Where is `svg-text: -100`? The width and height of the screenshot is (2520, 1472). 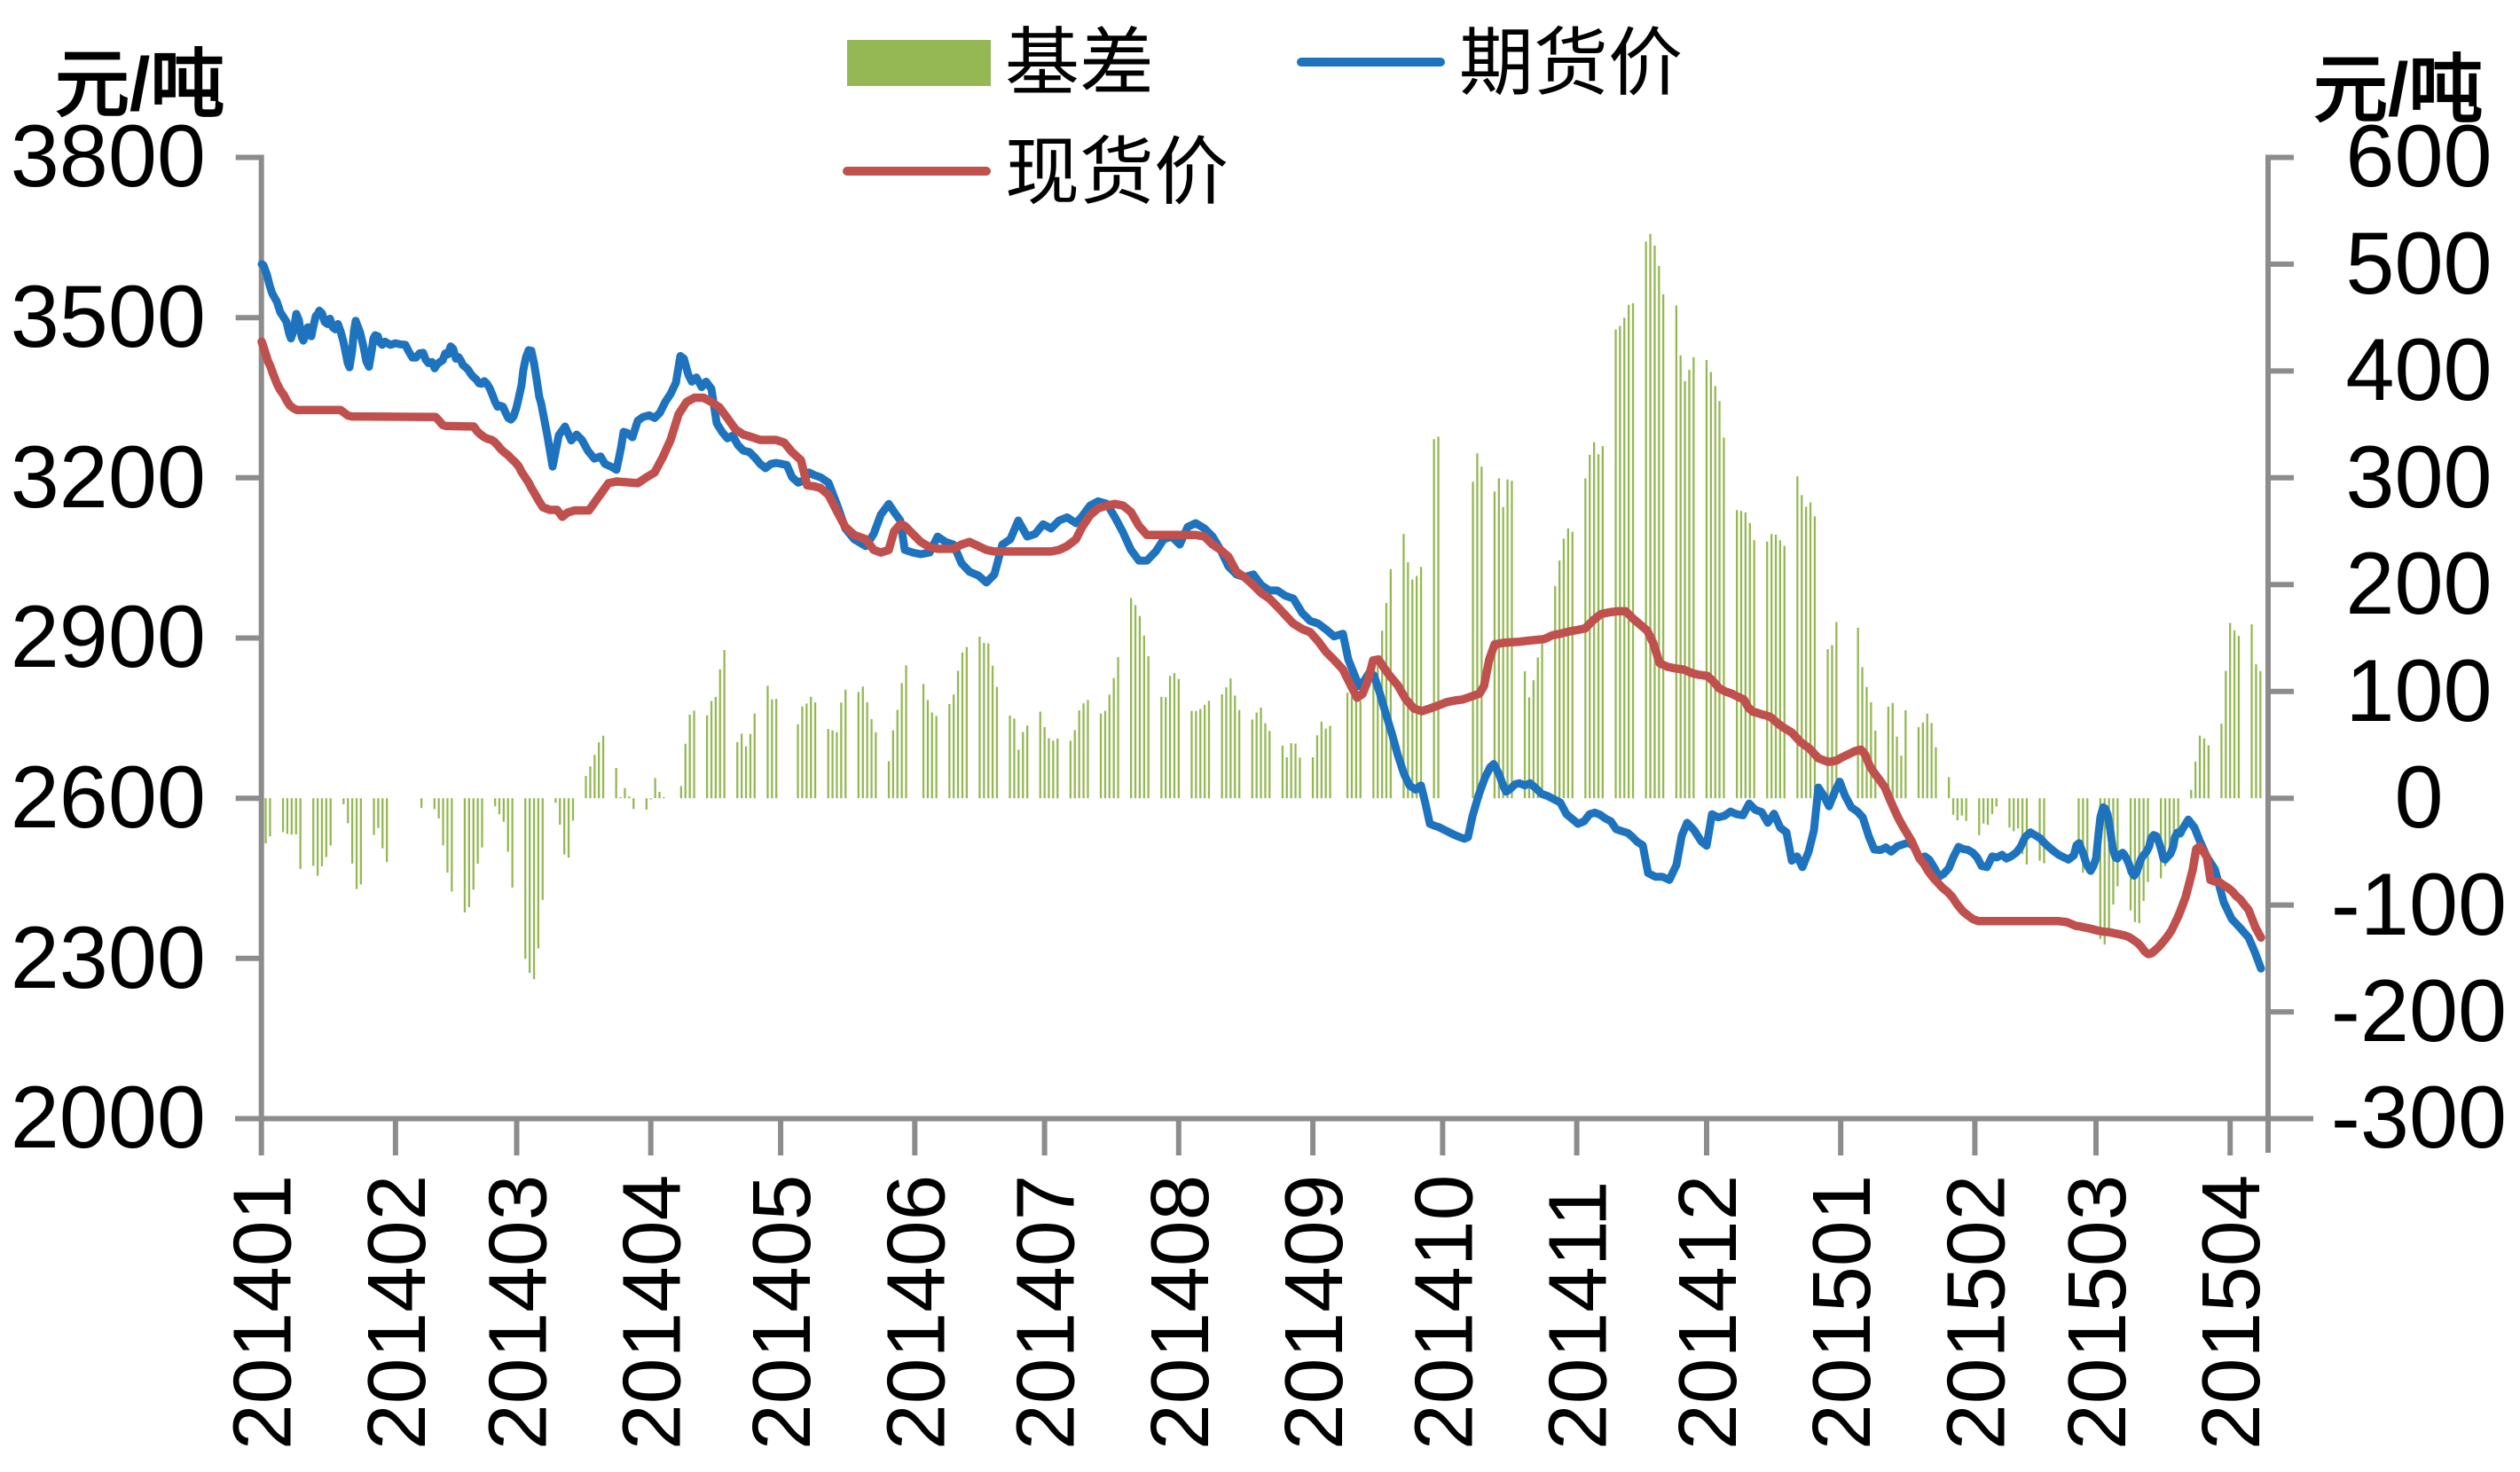
svg-text: -100 is located at coordinates (2419, 904).